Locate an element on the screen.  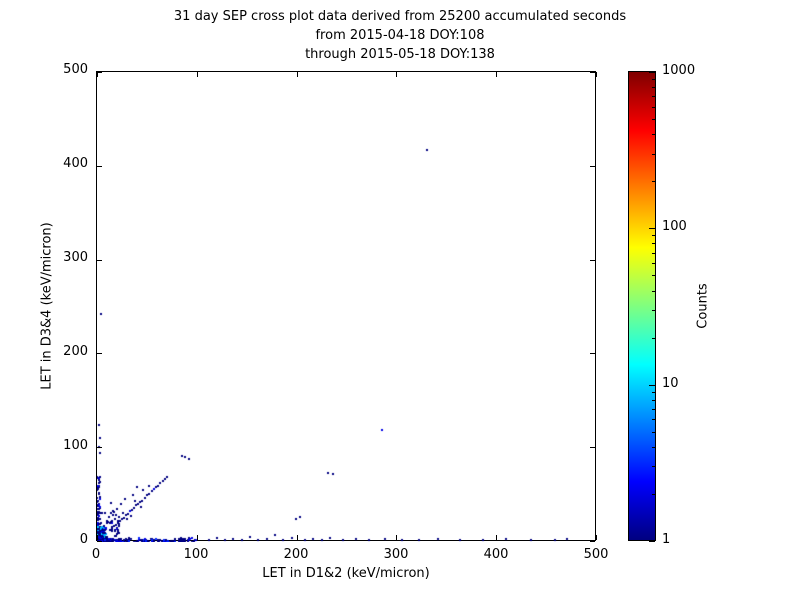
y-tick-label: 100 is located at coordinates (75, 445).